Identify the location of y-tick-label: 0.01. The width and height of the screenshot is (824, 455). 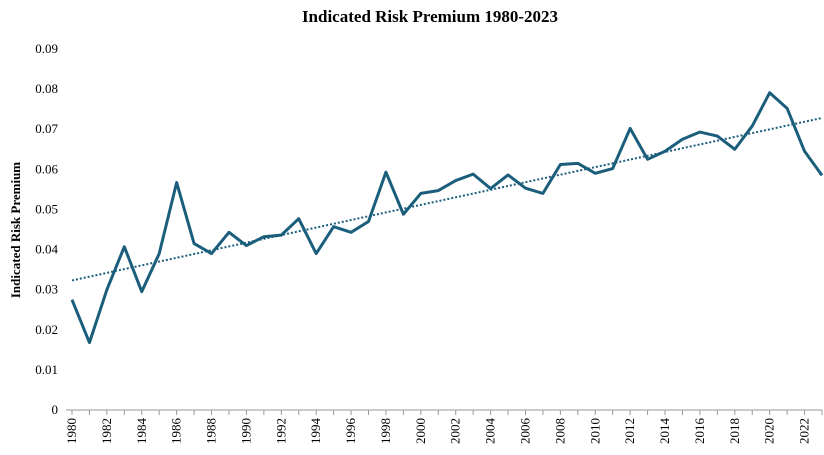
(46, 369).